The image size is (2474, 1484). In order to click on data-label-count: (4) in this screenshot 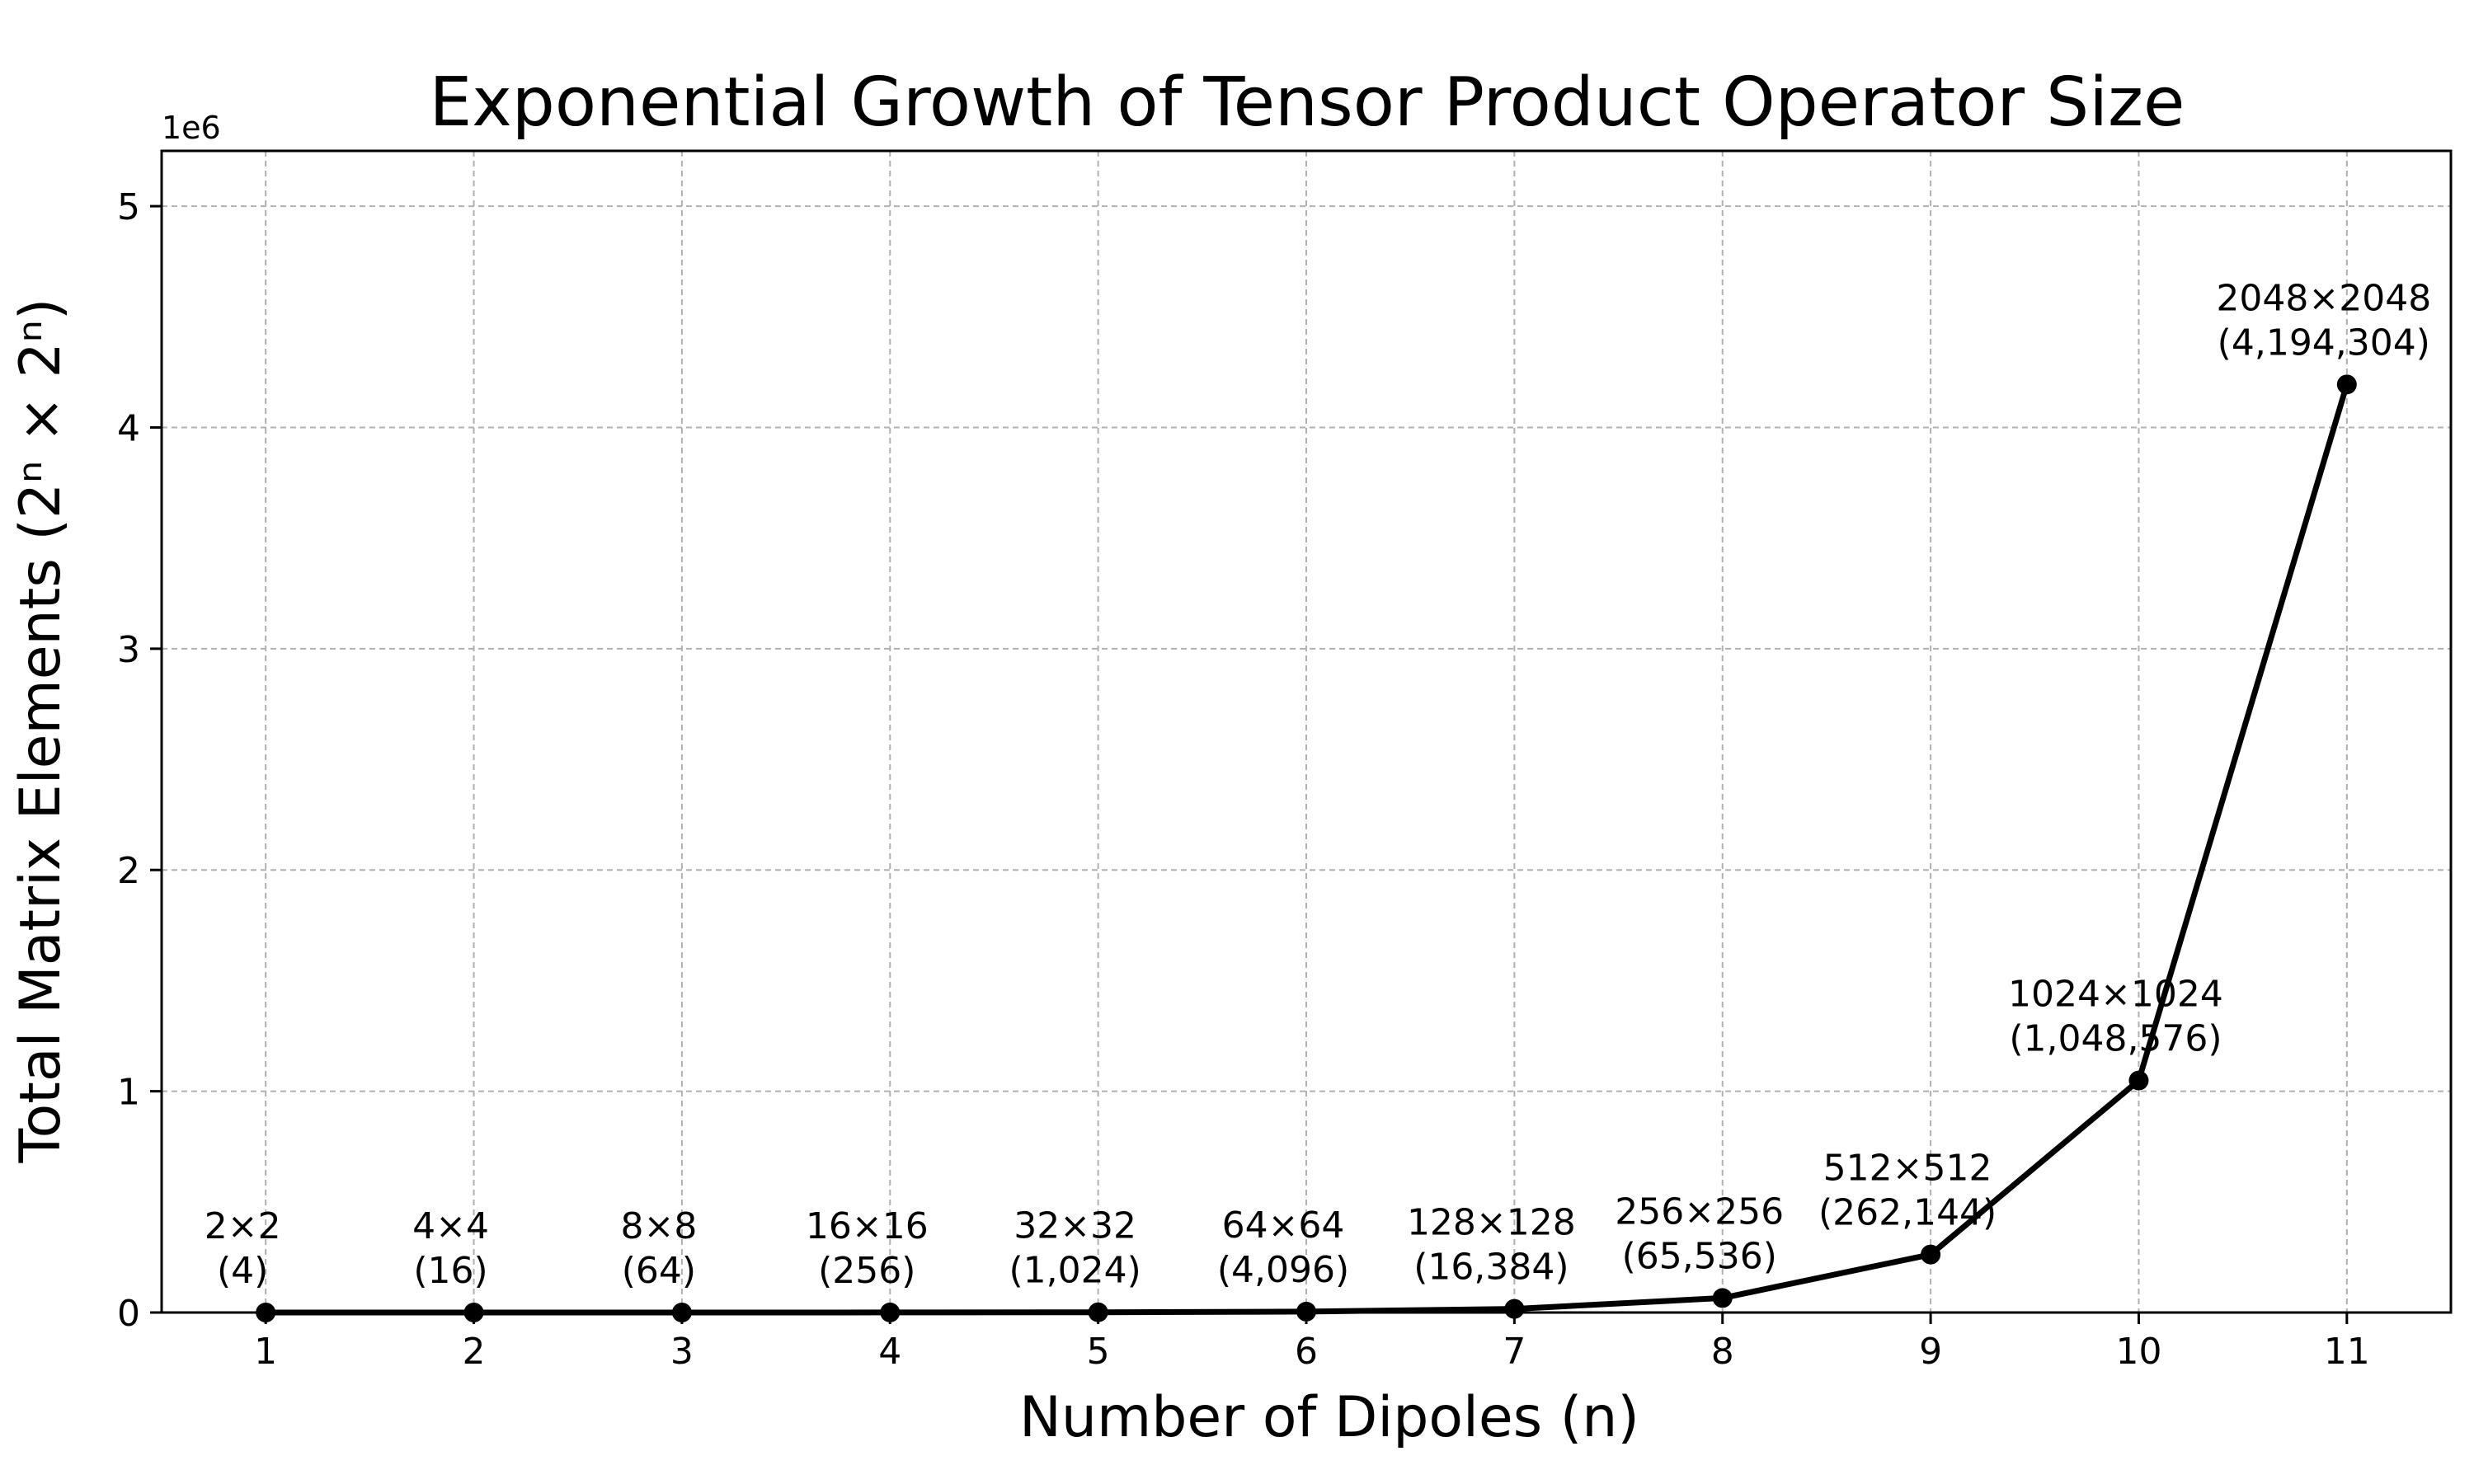, I will do `click(242, 1271)`.